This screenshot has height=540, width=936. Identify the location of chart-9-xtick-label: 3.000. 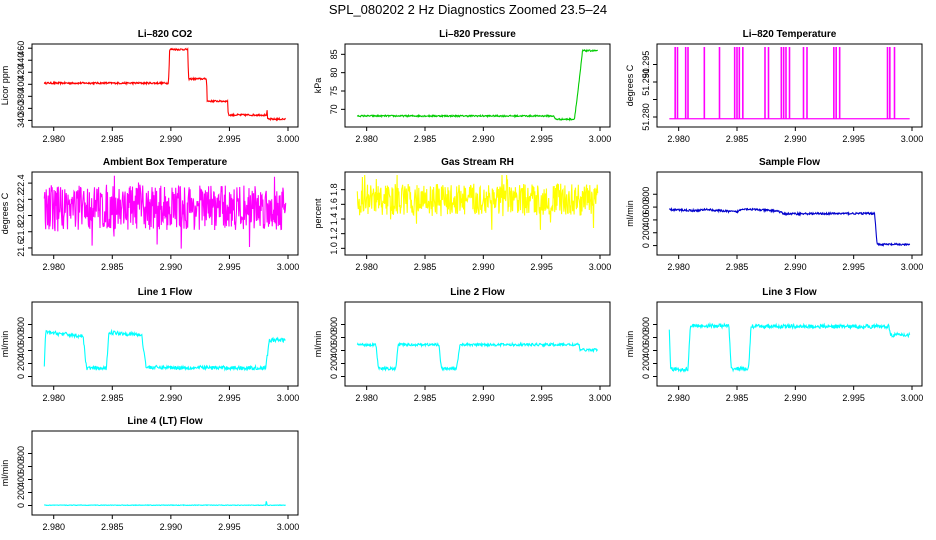
(288, 527).